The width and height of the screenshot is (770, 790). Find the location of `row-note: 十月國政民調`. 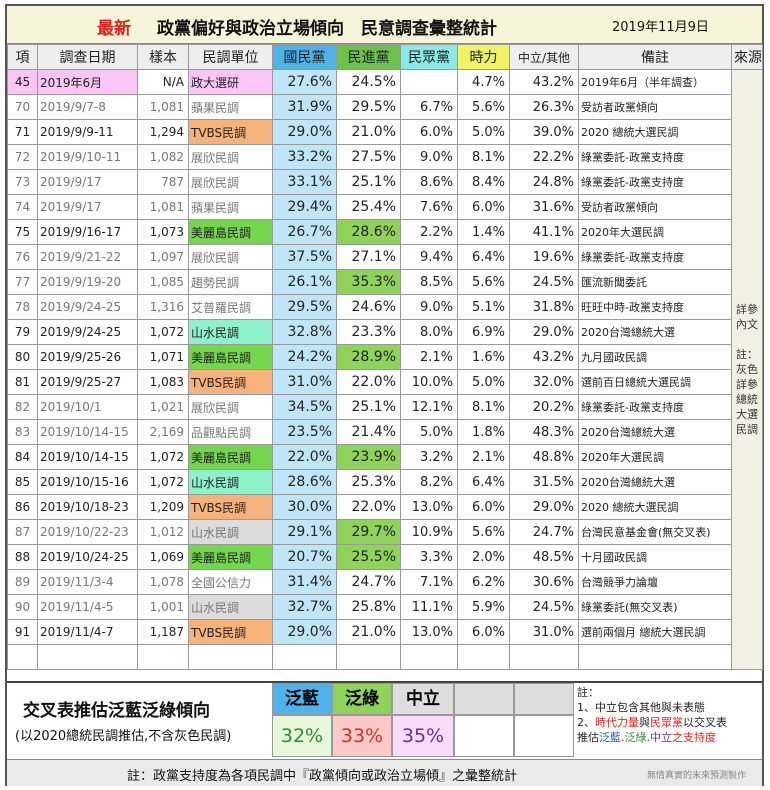

row-note: 十月國政民調 is located at coordinates (655, 557).